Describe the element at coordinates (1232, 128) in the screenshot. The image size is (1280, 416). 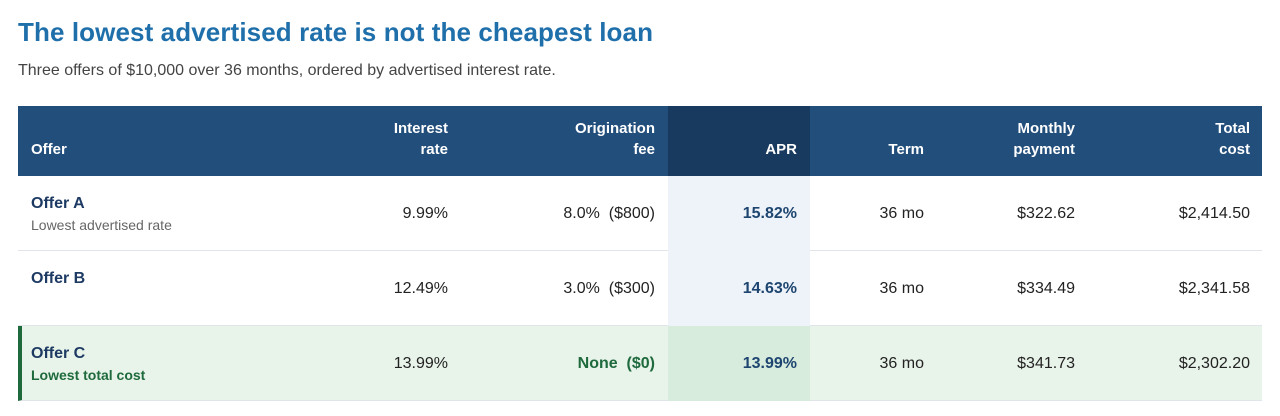
I see `header-total-line1: Total` at that location.